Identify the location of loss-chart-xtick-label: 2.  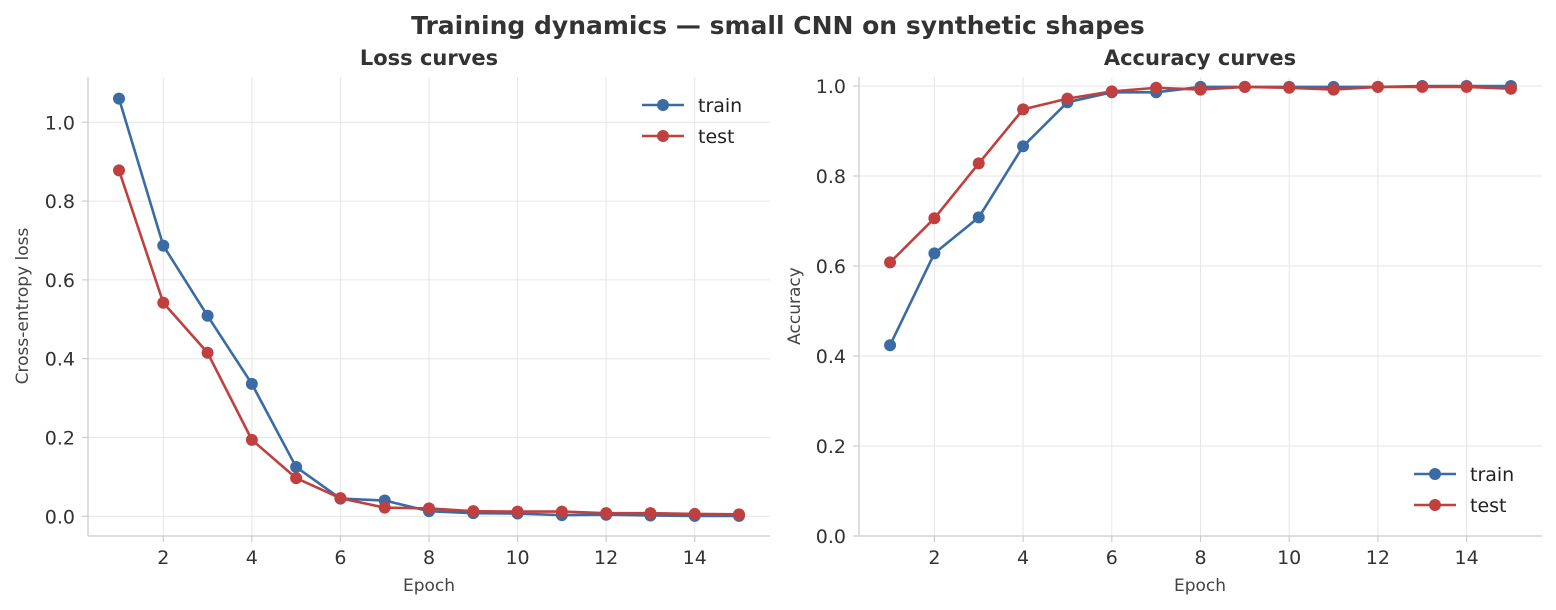
(163, 558).